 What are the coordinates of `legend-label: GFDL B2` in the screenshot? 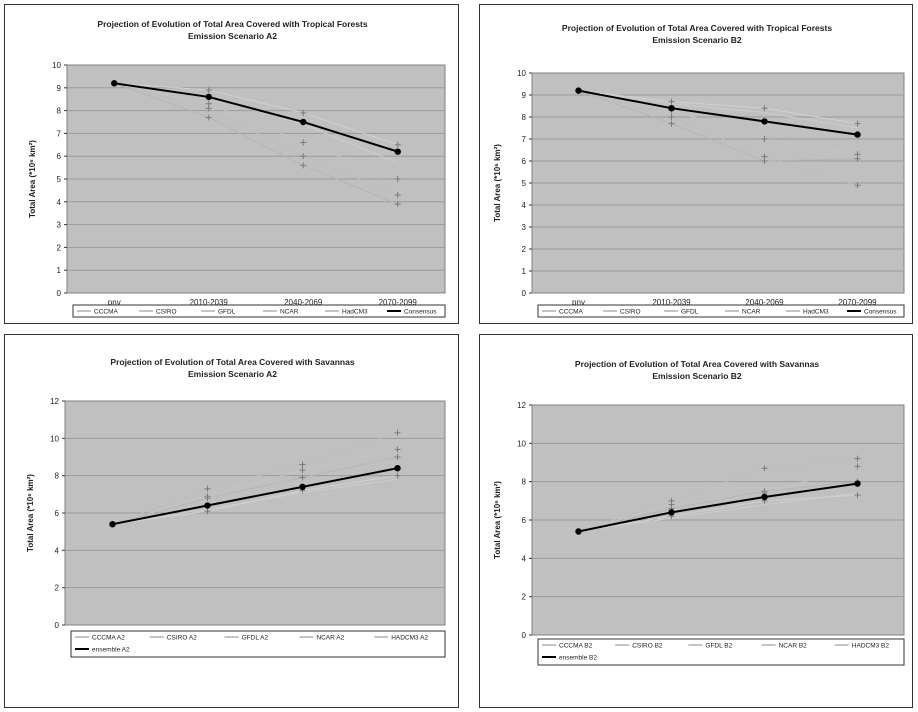 It's located at (718, 646).